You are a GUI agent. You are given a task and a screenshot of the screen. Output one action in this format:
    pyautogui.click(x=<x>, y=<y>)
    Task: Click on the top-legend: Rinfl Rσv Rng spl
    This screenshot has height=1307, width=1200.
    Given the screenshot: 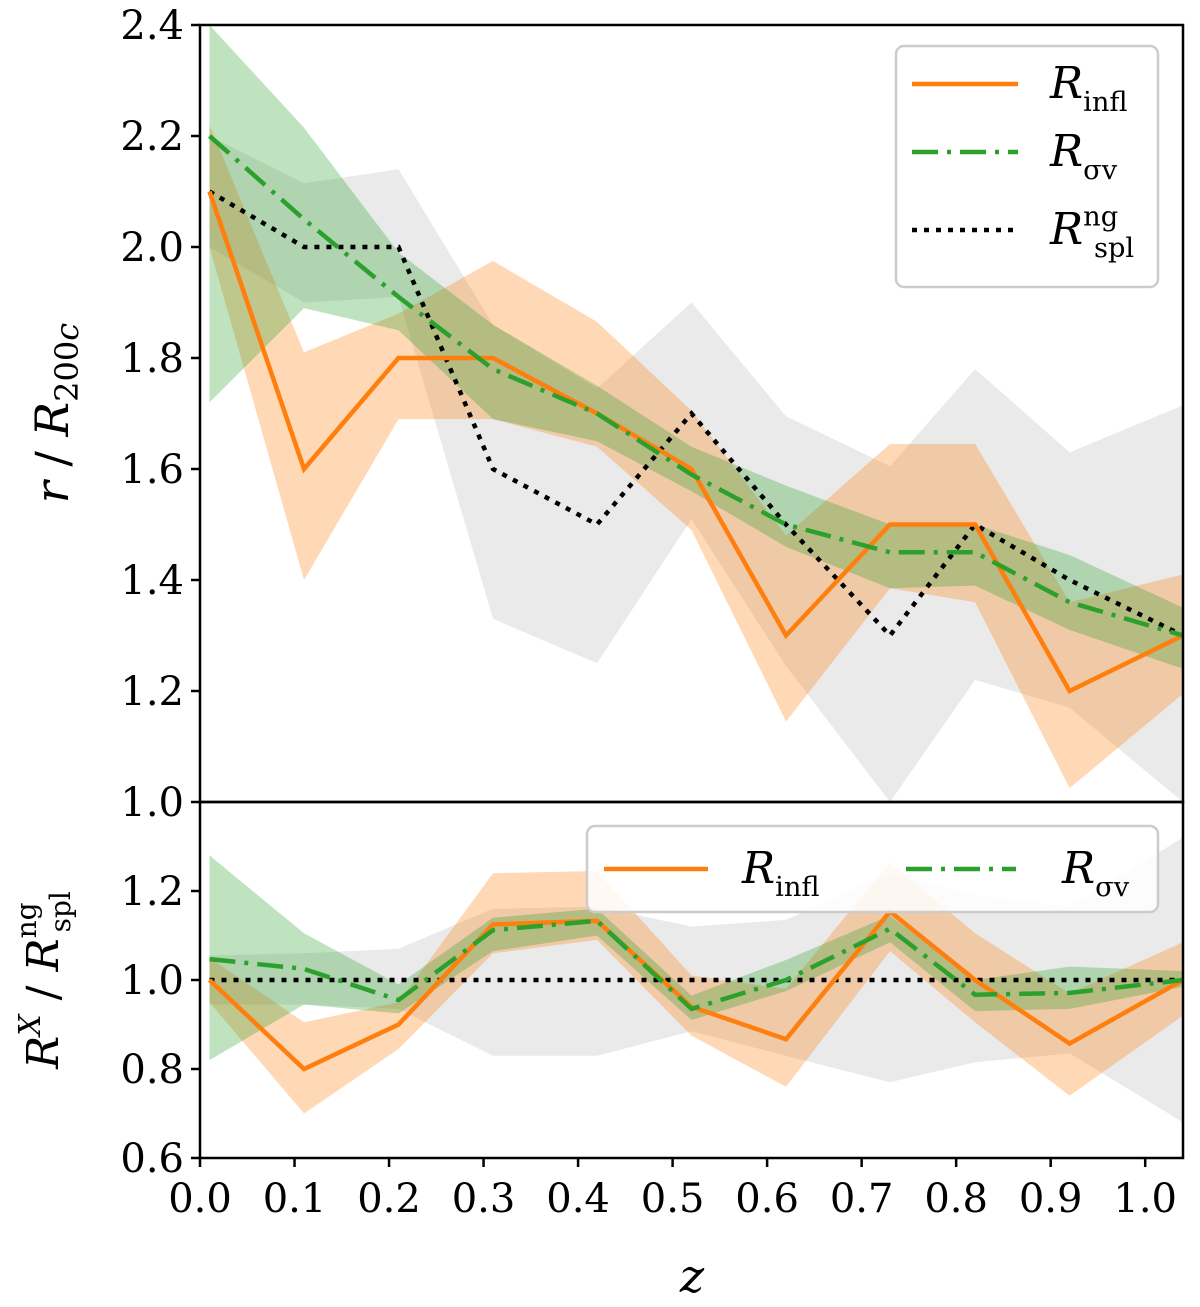 What is the action you would take?
    pyautogui.click(x=1027, y=166)
    